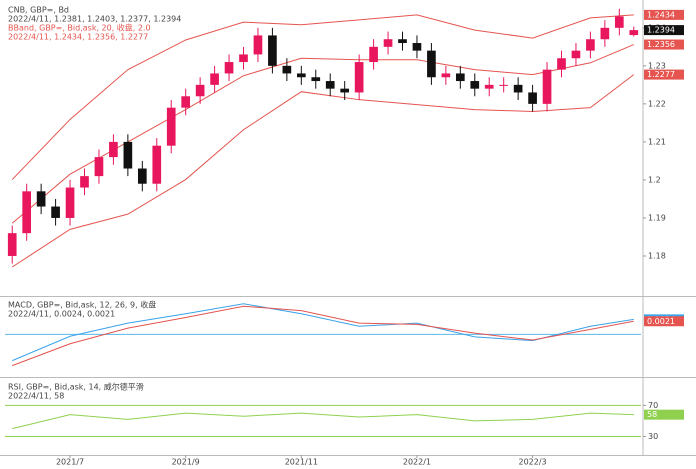 This screenshot has width=696, height=469. Describe the element at coordinates (533, 462) in the screenshot. I see `x-tick-label: 2022/3` at that location.